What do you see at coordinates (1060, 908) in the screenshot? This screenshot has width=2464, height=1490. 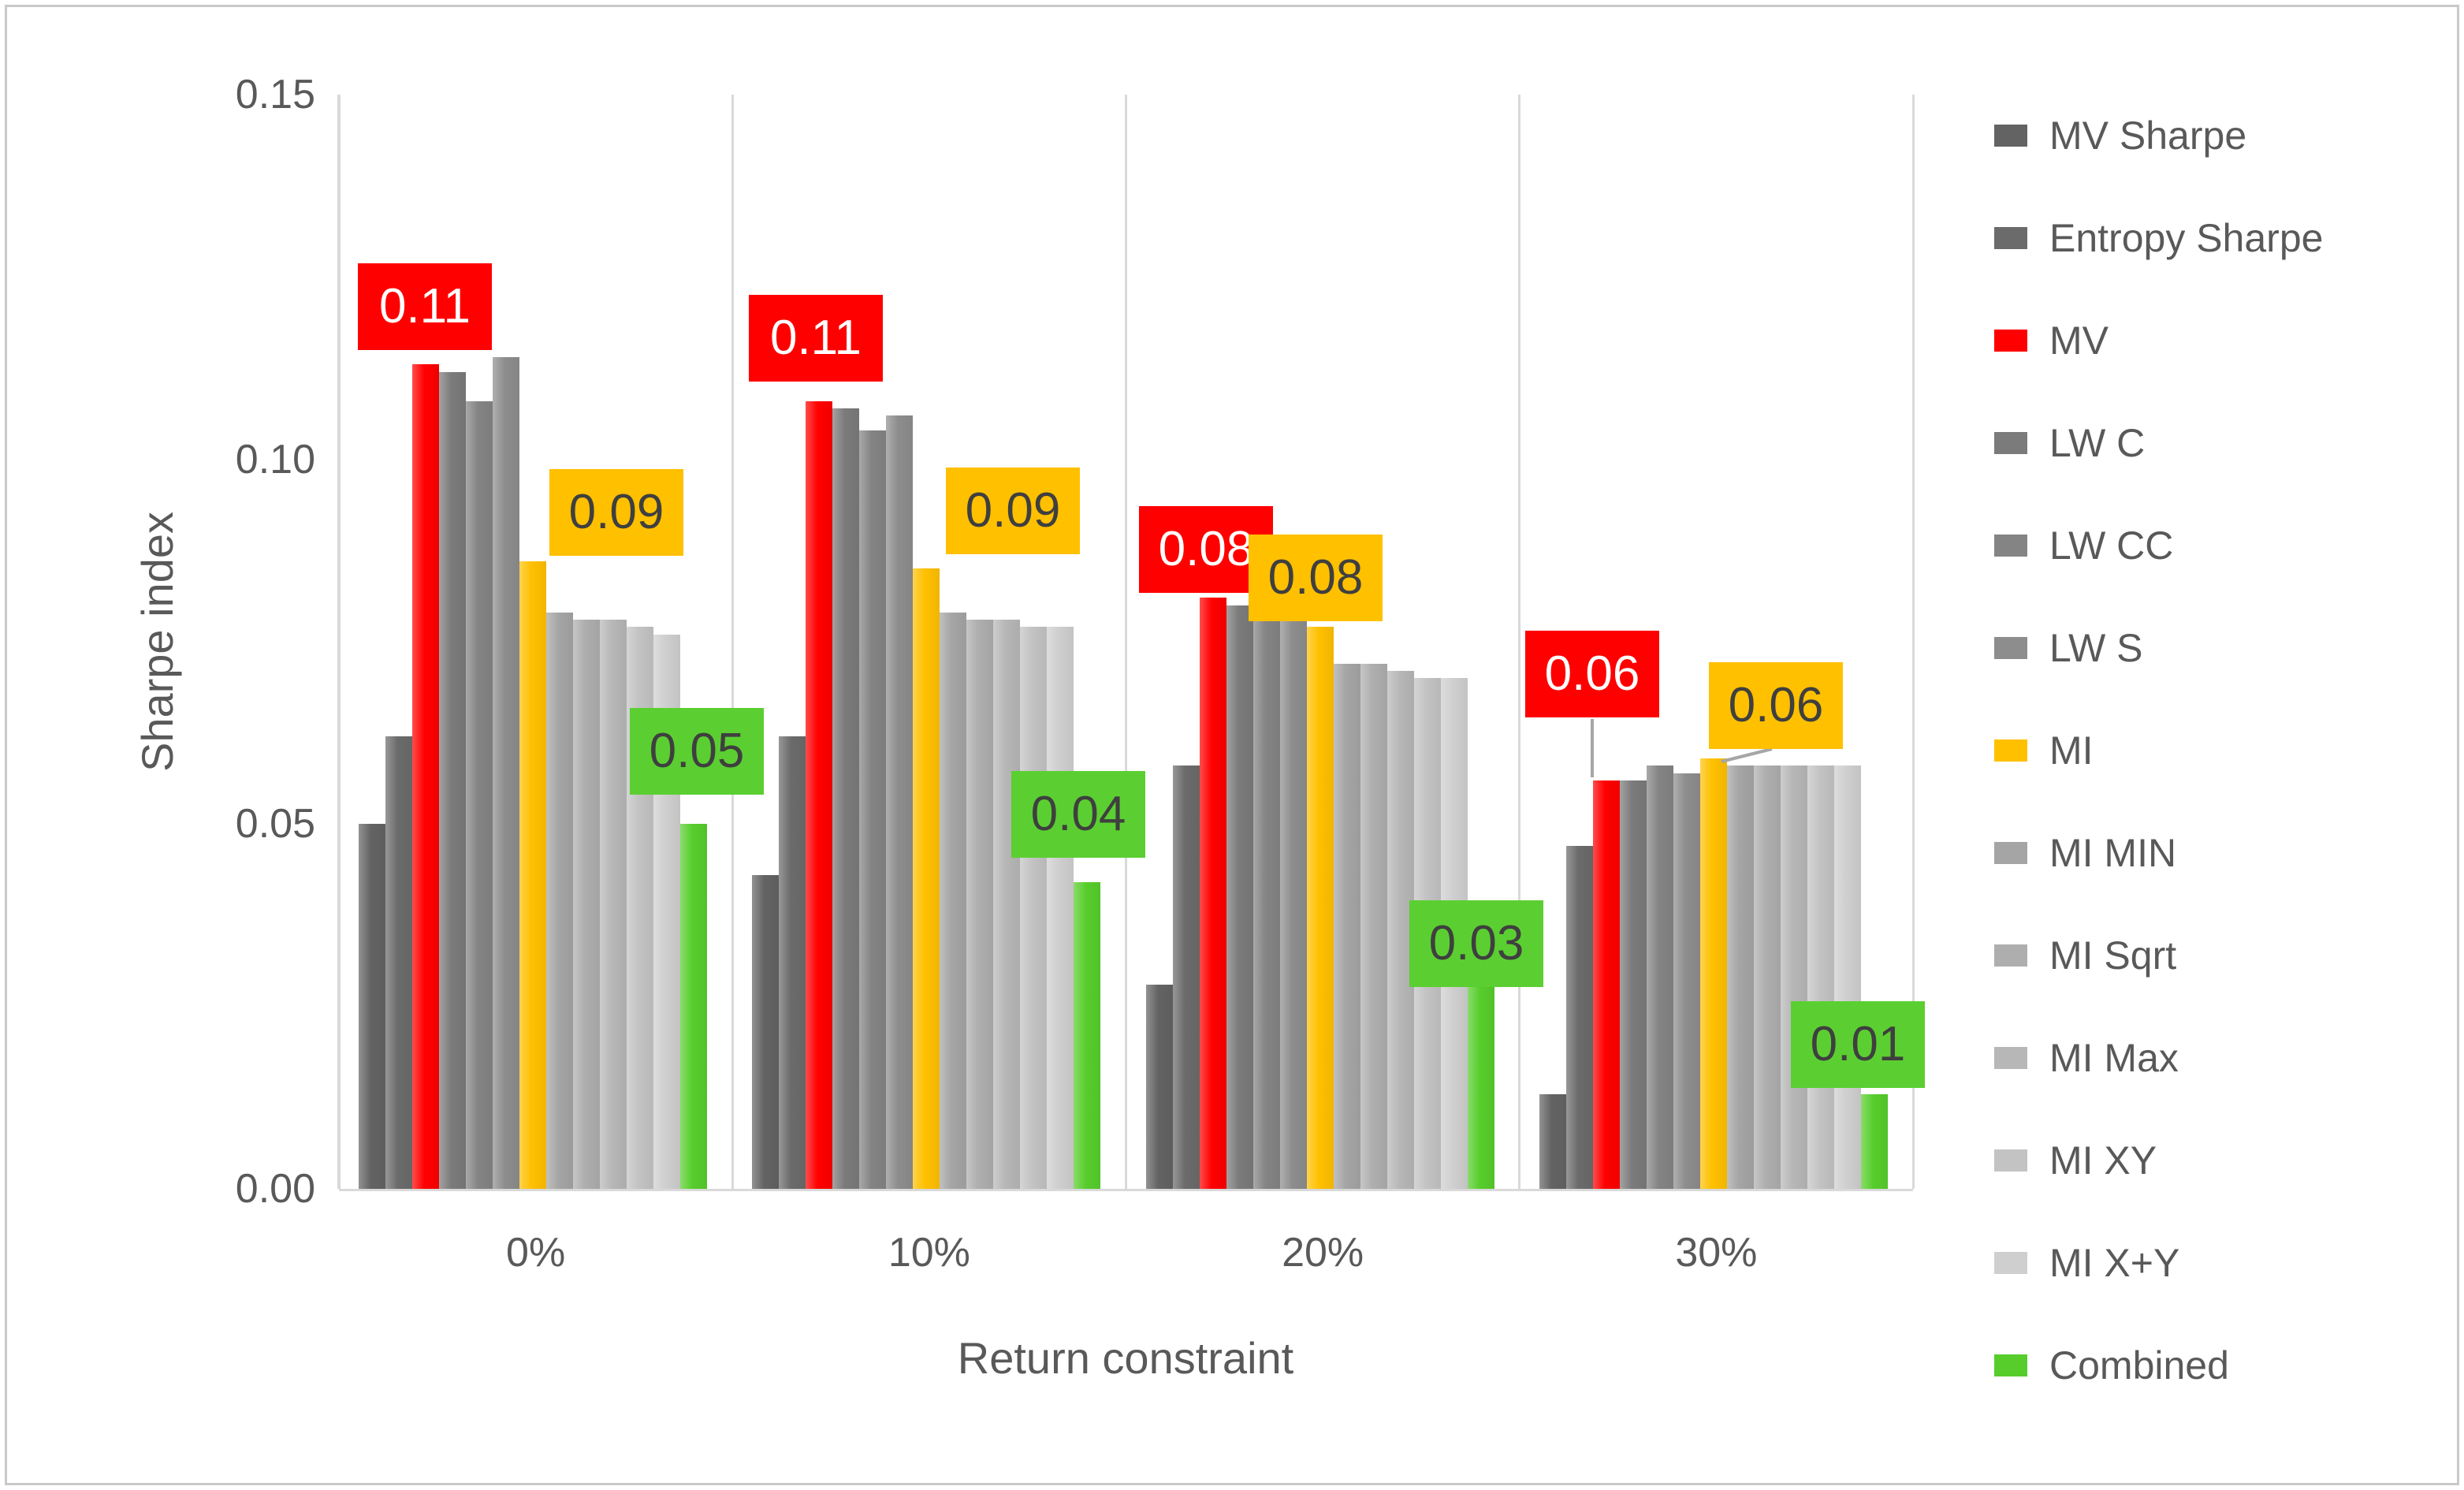 I see `bar-mi-x-y-10%` at bounding box center [1060, 908].